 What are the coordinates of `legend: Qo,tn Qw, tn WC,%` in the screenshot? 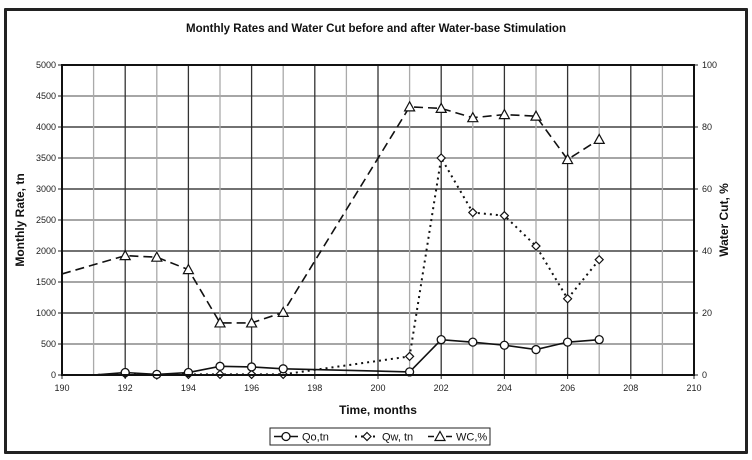 It's located at (380, 436).